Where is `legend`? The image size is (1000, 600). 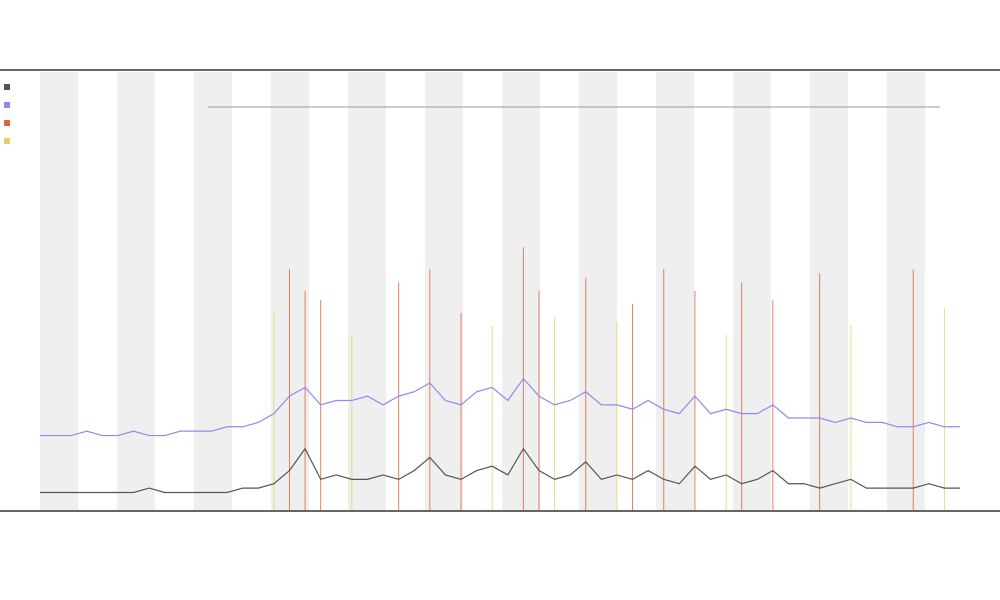 legend is located at coordinates (7, 114).